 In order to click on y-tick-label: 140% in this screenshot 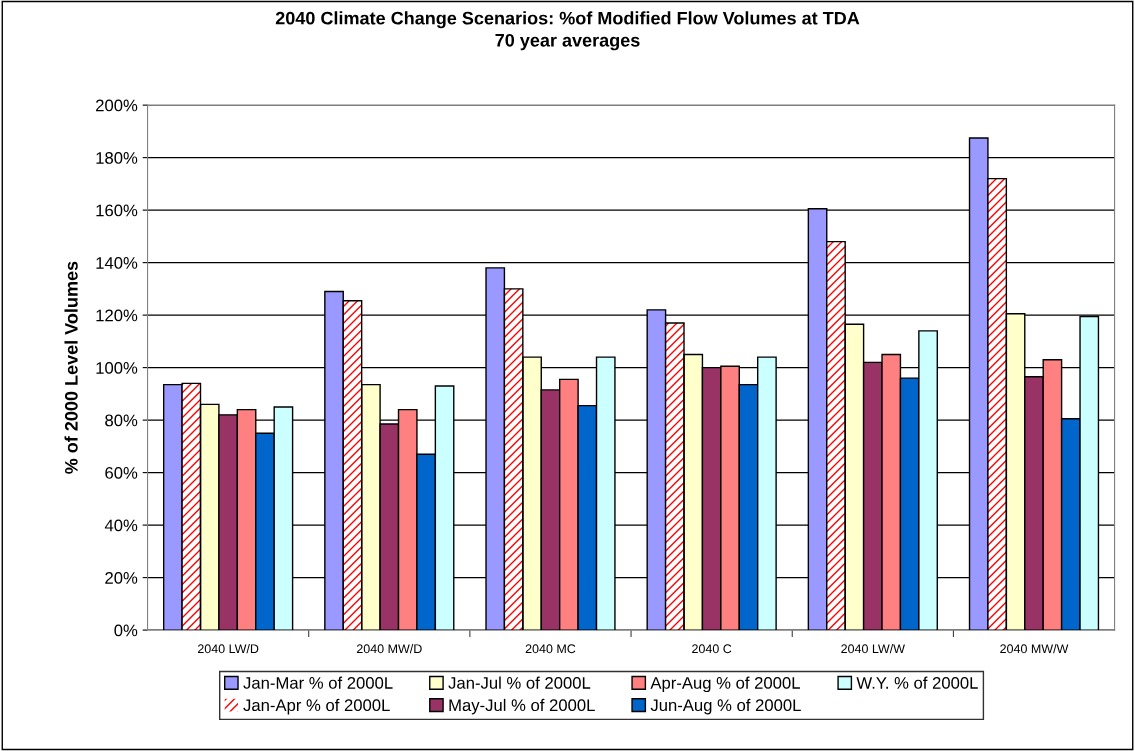, I will do `click(117, 263)`.